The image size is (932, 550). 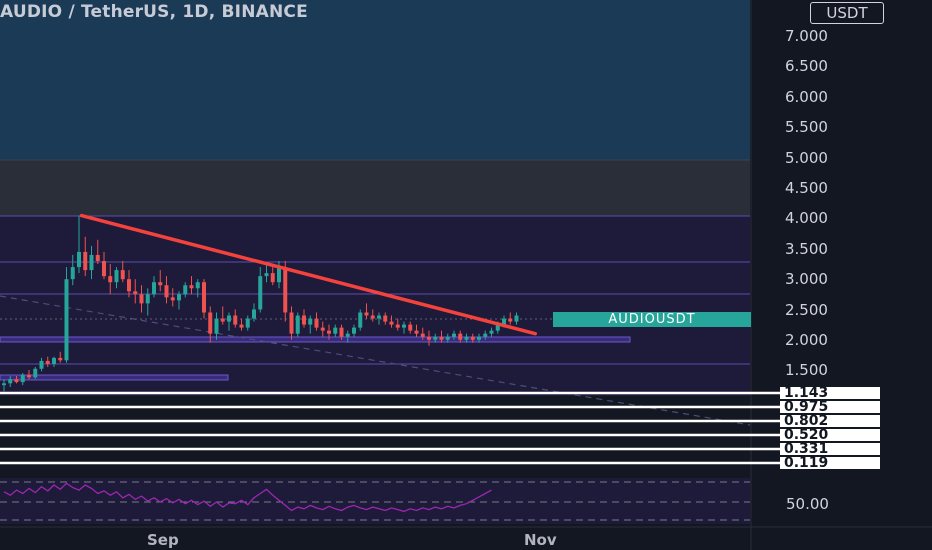 I want to click on y-tick: 2.500, so click(x=806, y=310).